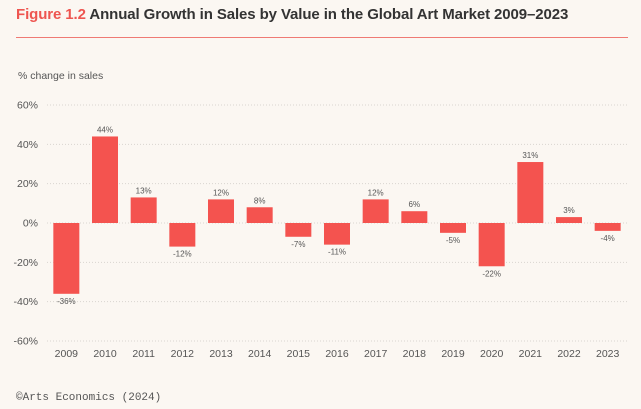 The width and height of the screenshot is (641, 409). Describe the element at coordinates (67, 354) in the screenshot. I see `x-tick-label: 2009` at that location.